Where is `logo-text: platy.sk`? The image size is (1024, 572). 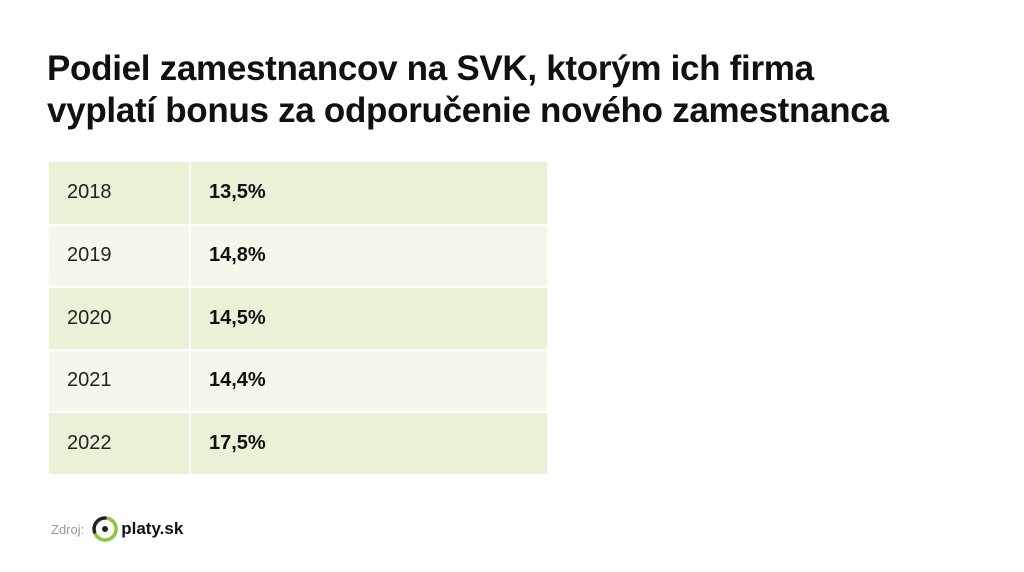
logo-text: platy.sk is located at coordinates (152, 528).